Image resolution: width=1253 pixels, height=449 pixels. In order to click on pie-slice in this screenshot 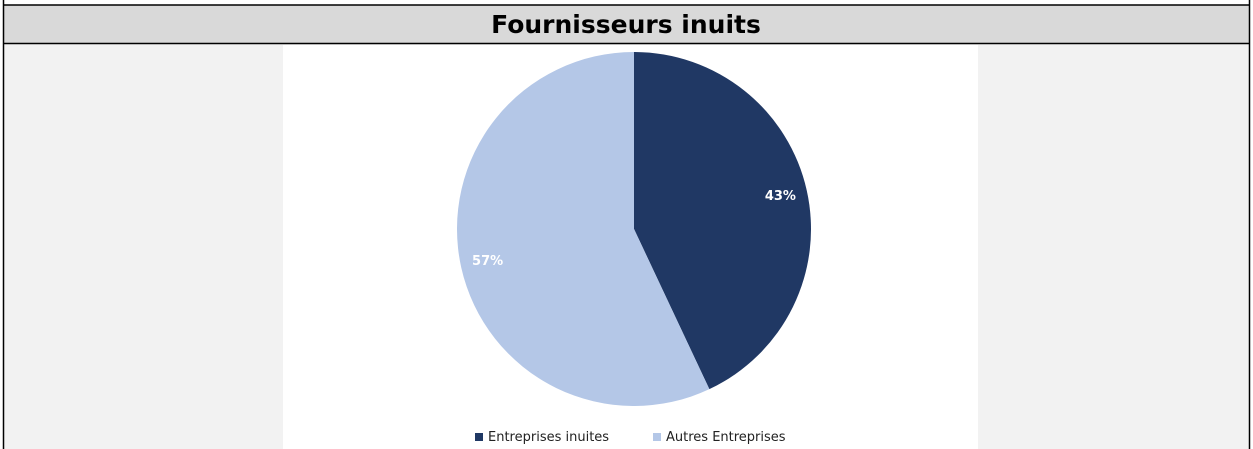, I will do `click(722, 221)`.